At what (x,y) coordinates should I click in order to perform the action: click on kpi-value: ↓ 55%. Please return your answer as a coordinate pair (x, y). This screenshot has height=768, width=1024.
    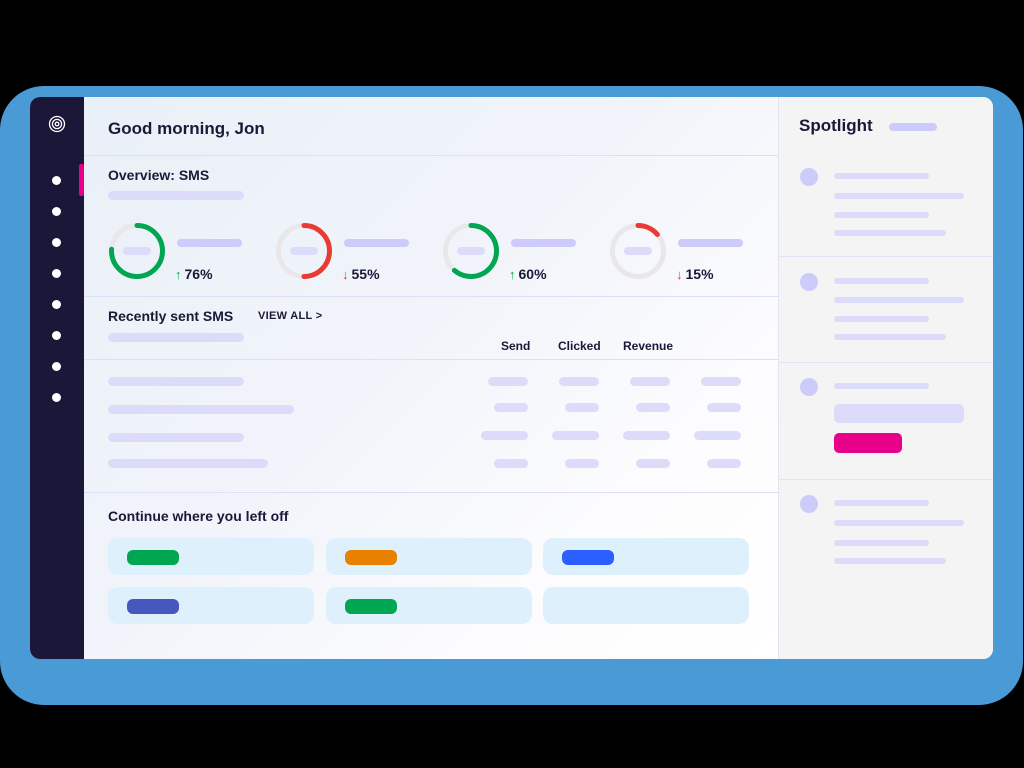
    Looking at the image, I should click on (361, 274).